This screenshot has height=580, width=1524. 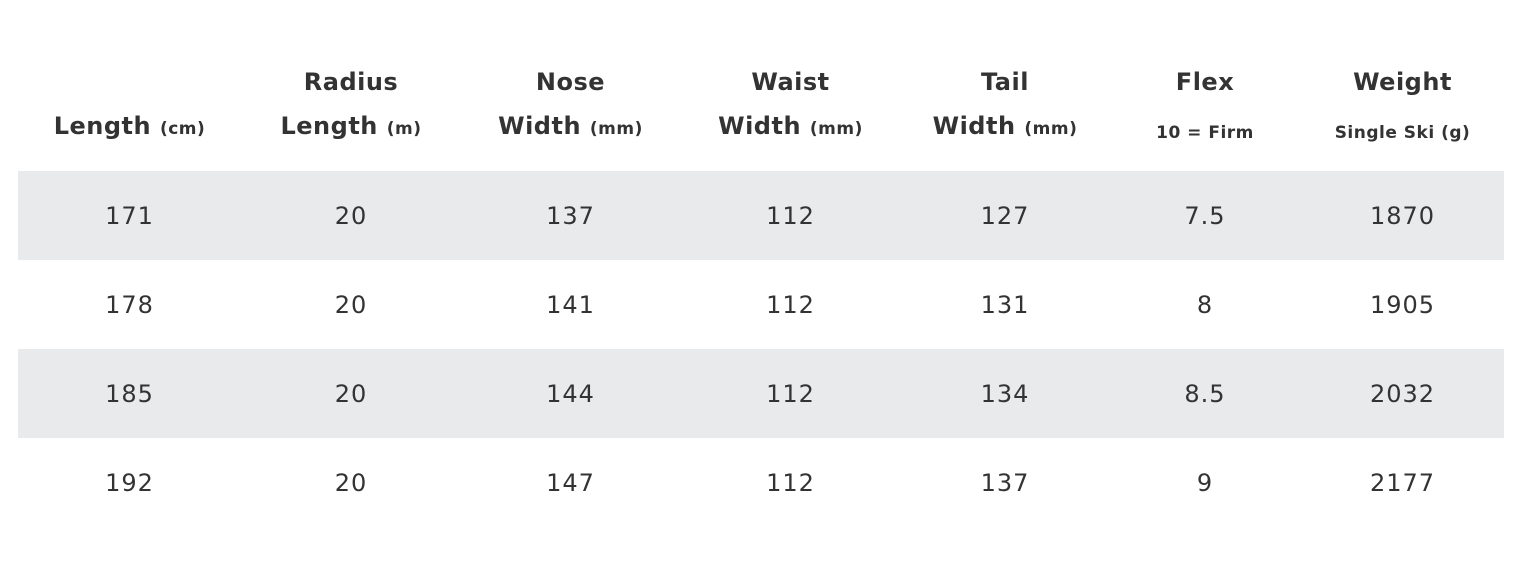 What do you see at coordinates (1005, 304) in the screenshot?
I see `table-cell: 131` at bounding box center [1005, 304].